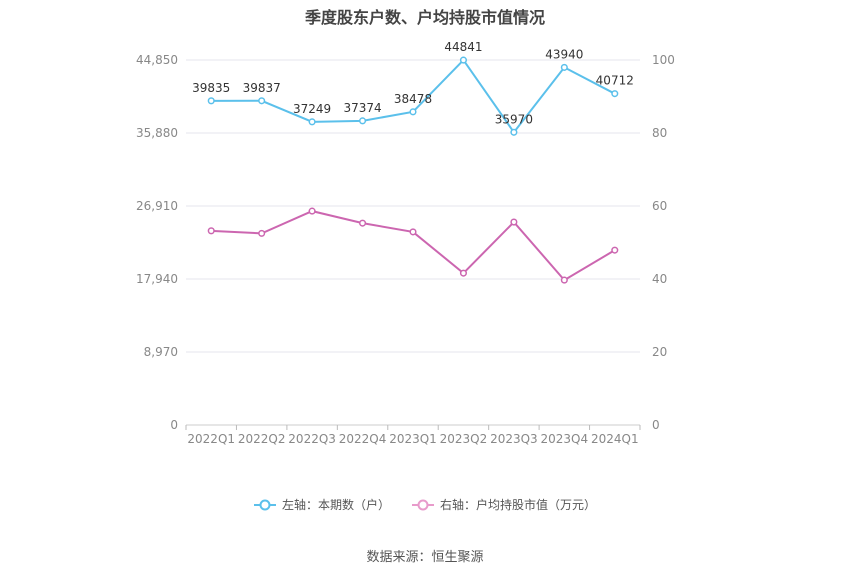 This screenshot has height=575, width=850. I want to click on data-label: 40712, so click(615, 81).